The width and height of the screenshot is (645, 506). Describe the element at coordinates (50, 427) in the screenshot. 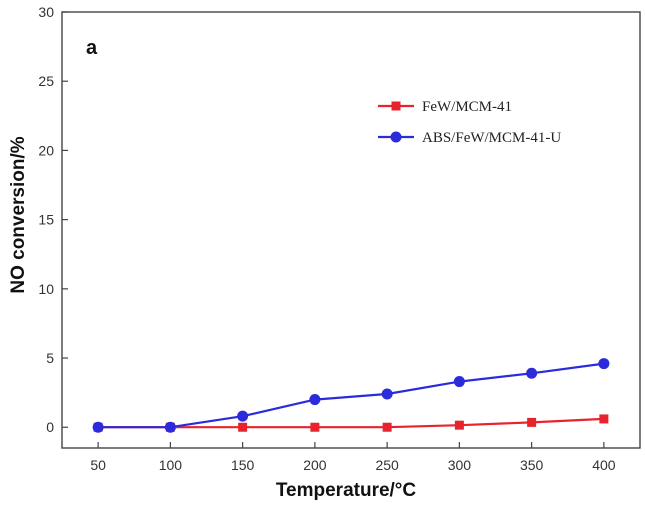

I see `y-tick-label: 0` at that location.